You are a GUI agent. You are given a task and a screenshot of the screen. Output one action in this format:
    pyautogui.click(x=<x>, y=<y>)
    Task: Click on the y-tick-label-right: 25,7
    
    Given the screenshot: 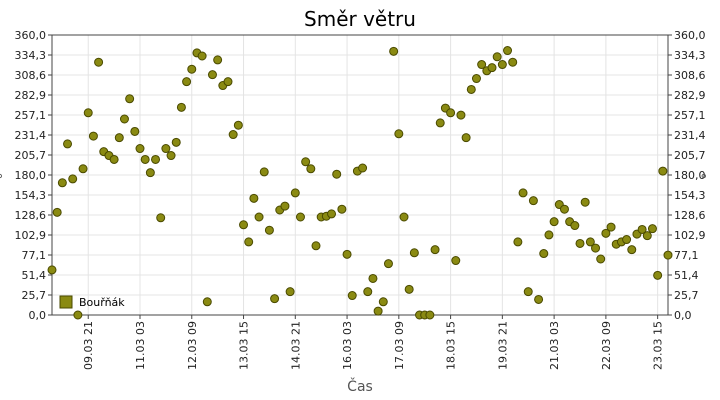 What is the action you would take?
    pyautogui.click(x=686, y=295)
    